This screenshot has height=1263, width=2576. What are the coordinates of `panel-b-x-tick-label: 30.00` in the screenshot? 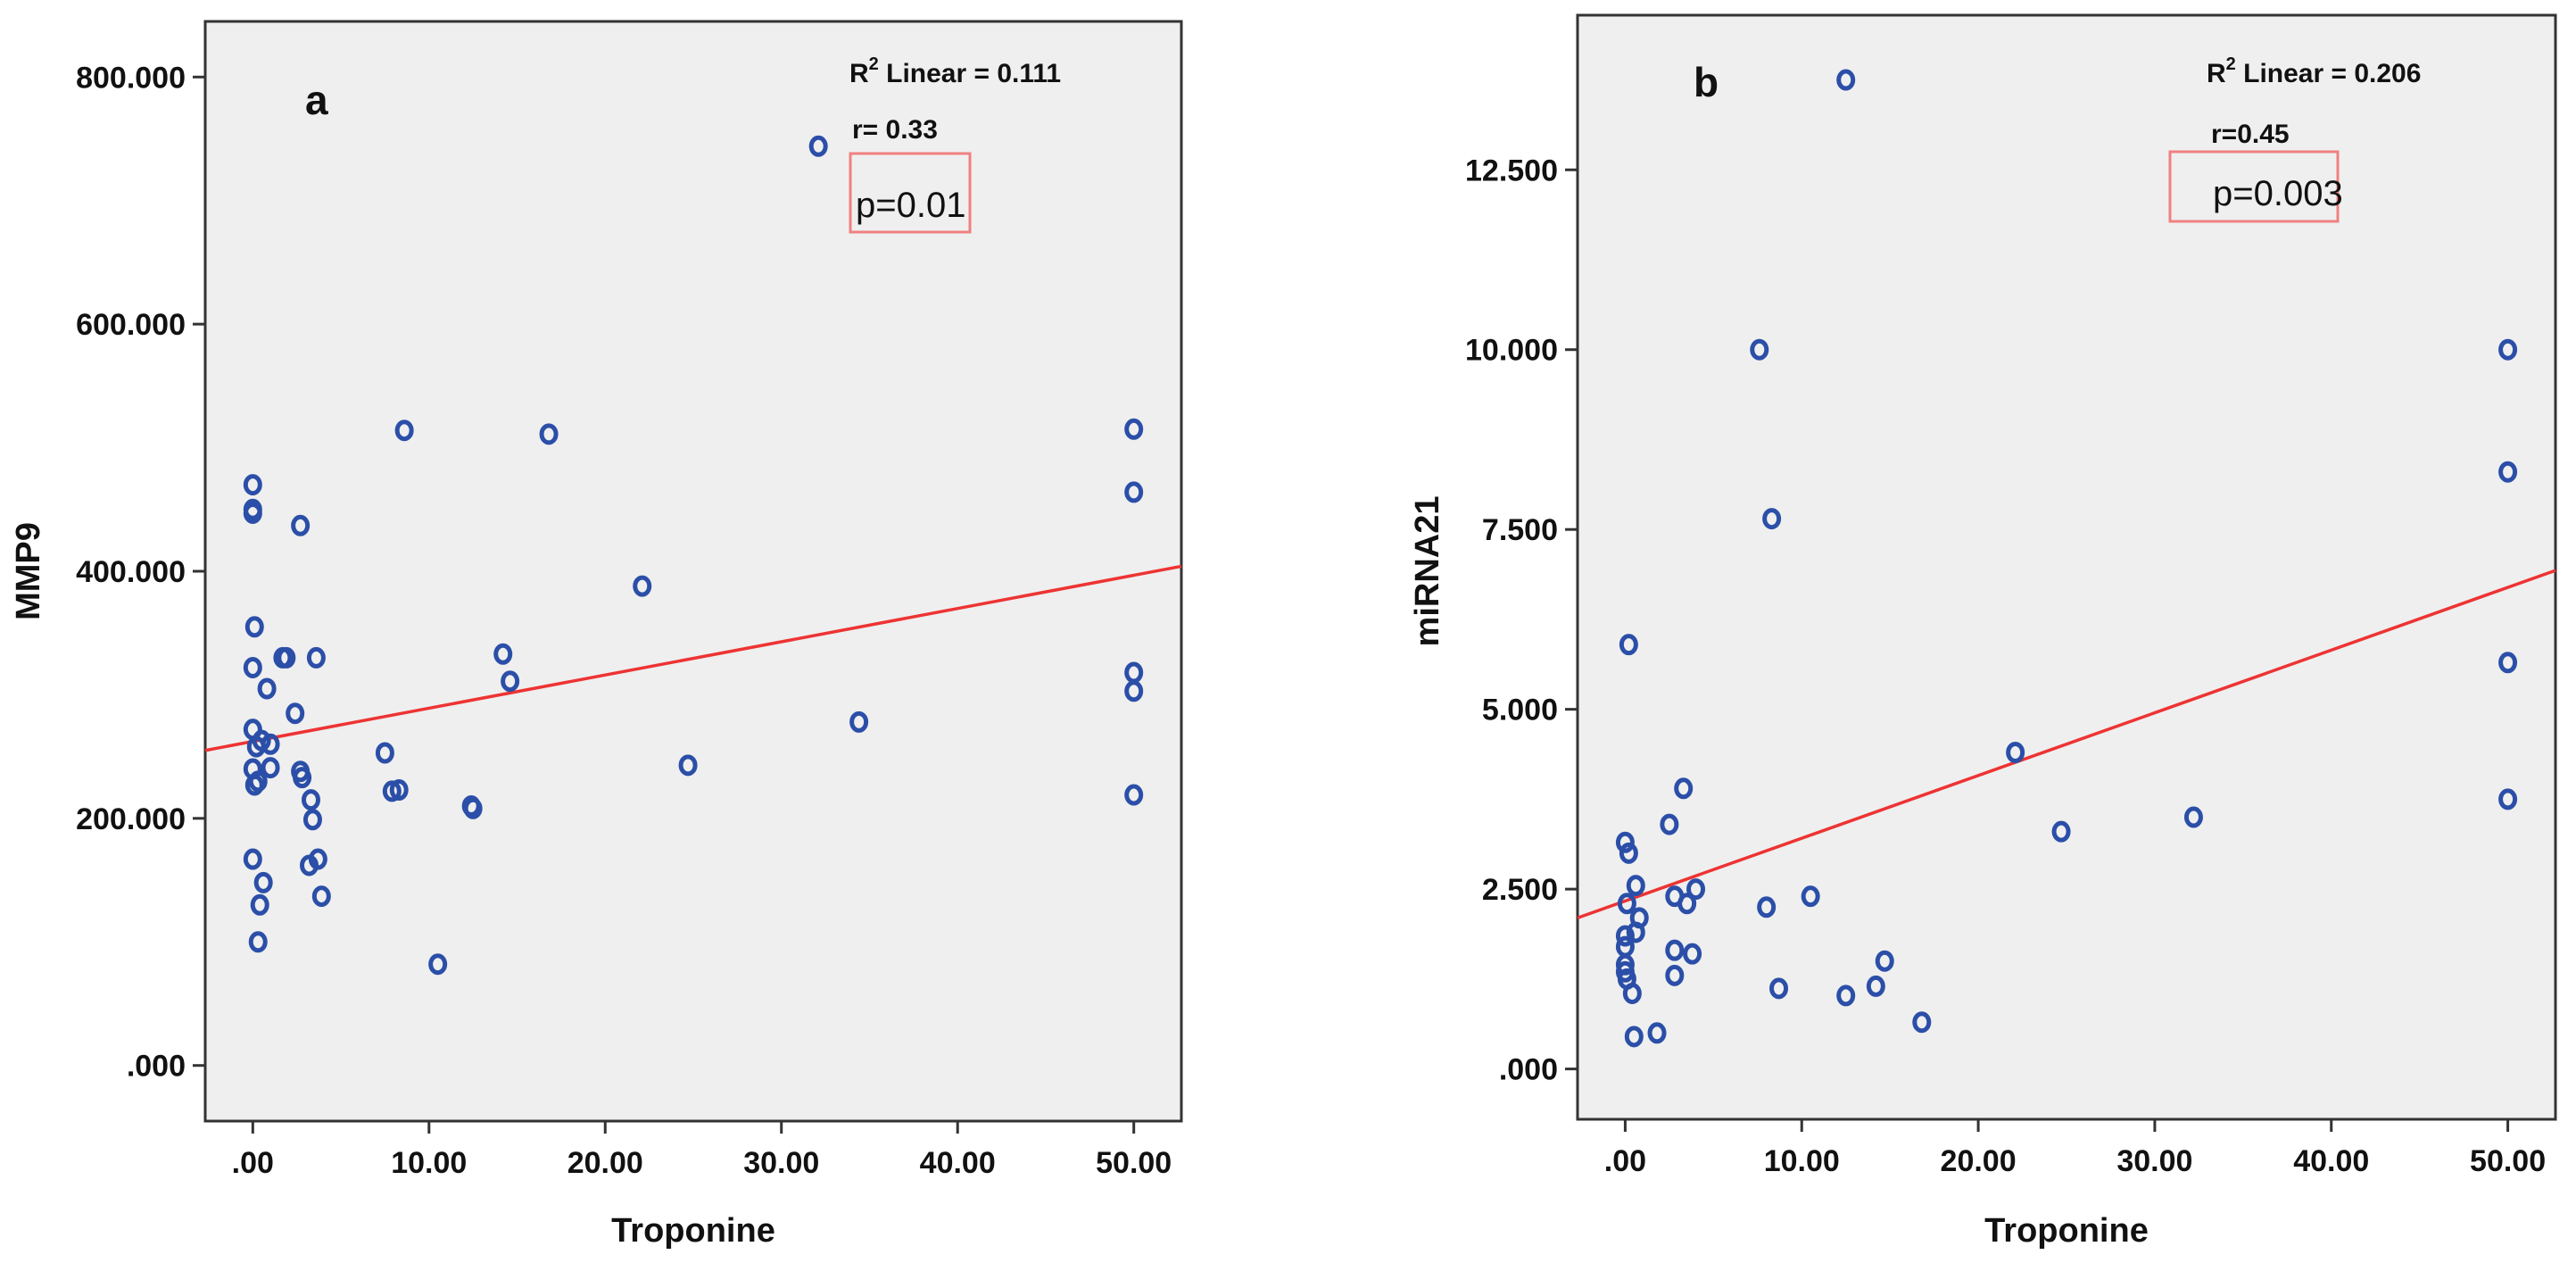 It's located at (2154, 1161).